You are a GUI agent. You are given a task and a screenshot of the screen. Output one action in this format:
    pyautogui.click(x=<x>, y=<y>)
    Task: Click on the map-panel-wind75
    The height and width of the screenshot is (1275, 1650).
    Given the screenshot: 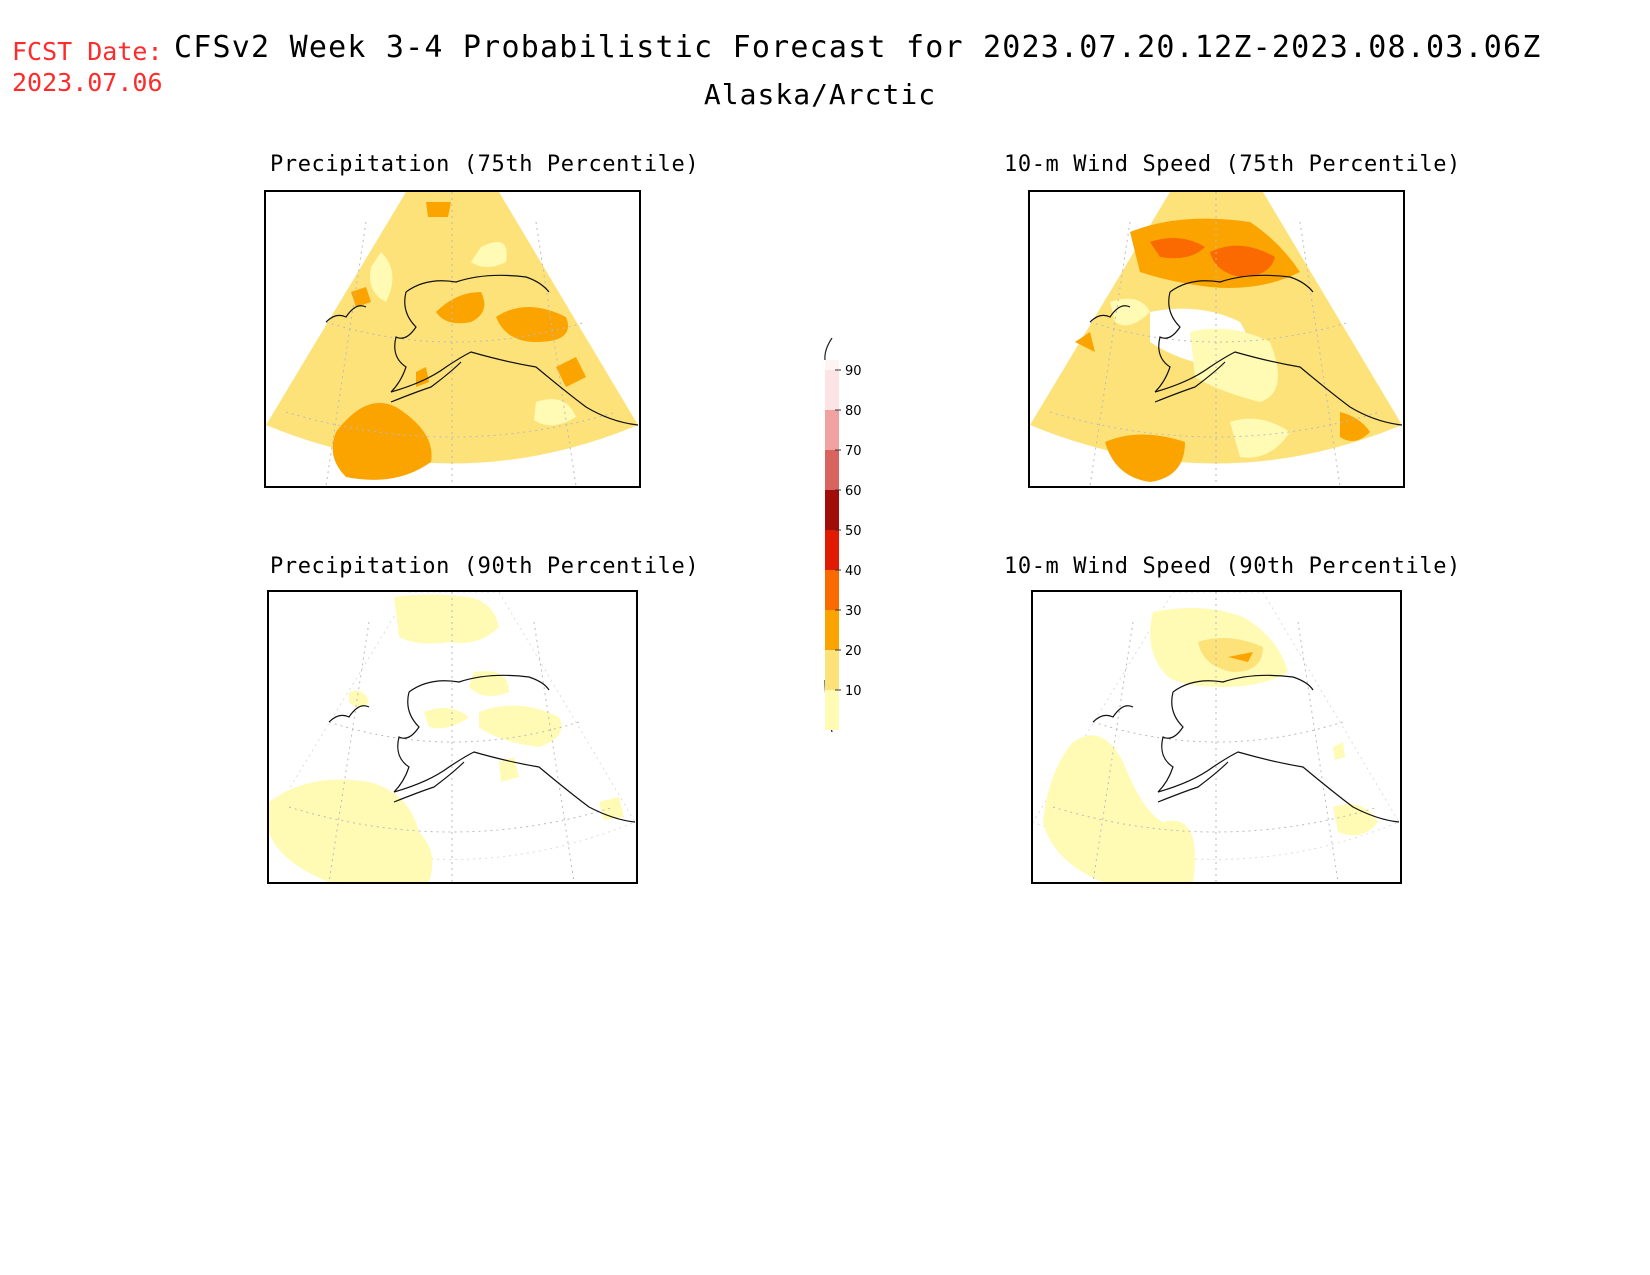 What is the action you would take?
    pyautogui.click(x=1216, y=339)
    